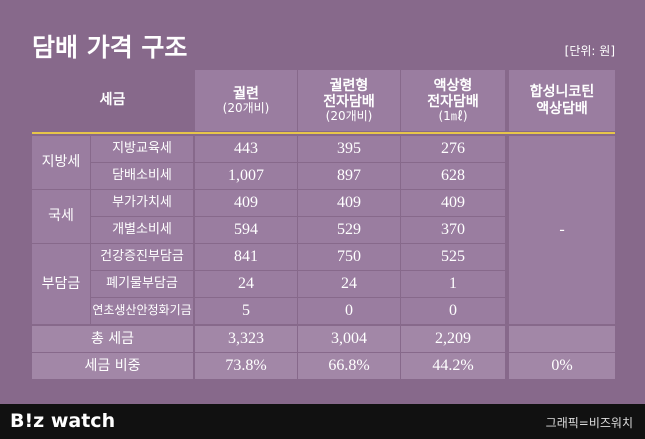 This screenshot has height=439, width=645. What do you see at coordinates (453, 284) in the screenshot?
I see `value-cell: 1` at bounding box center [453, 284].